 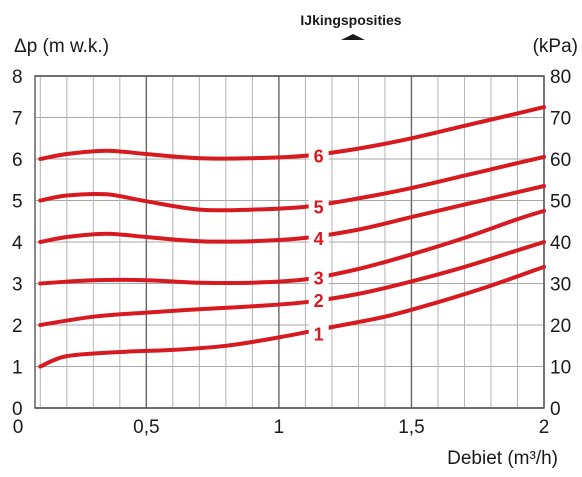 I want to click on y-tick-label-right: 20, so click(x=560, y=326).